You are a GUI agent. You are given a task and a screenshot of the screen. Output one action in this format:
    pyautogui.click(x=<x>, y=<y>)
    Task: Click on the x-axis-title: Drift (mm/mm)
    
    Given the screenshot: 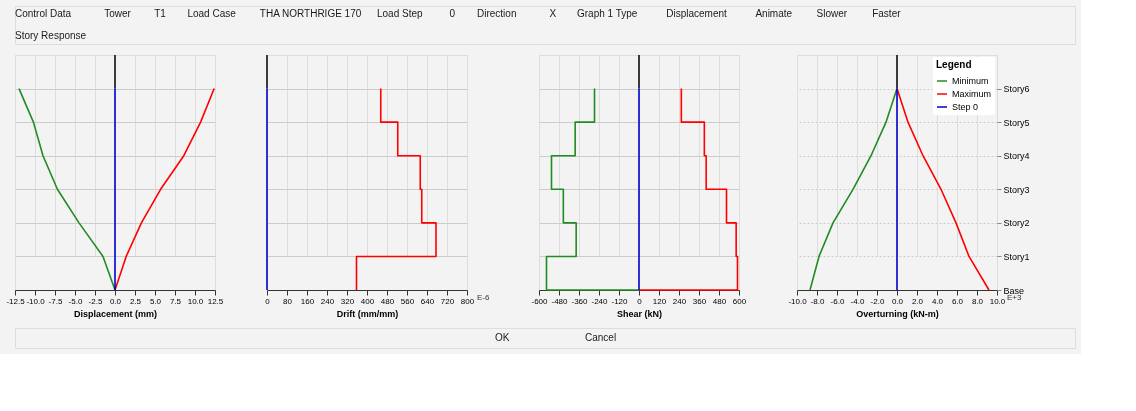 What is the action you would take?
    pyautogui.click(x=367, y=313)
    